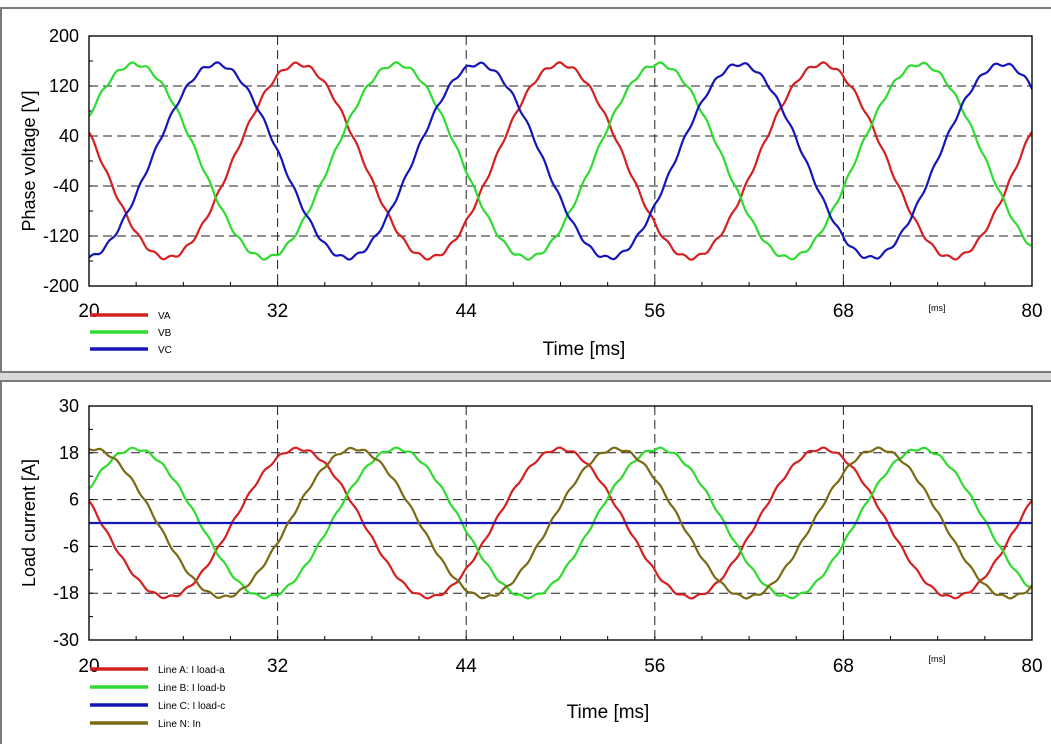  Describe the element at coordinates (69, 453) in the screenshot. I see `y-tick-label: 18` at that location.